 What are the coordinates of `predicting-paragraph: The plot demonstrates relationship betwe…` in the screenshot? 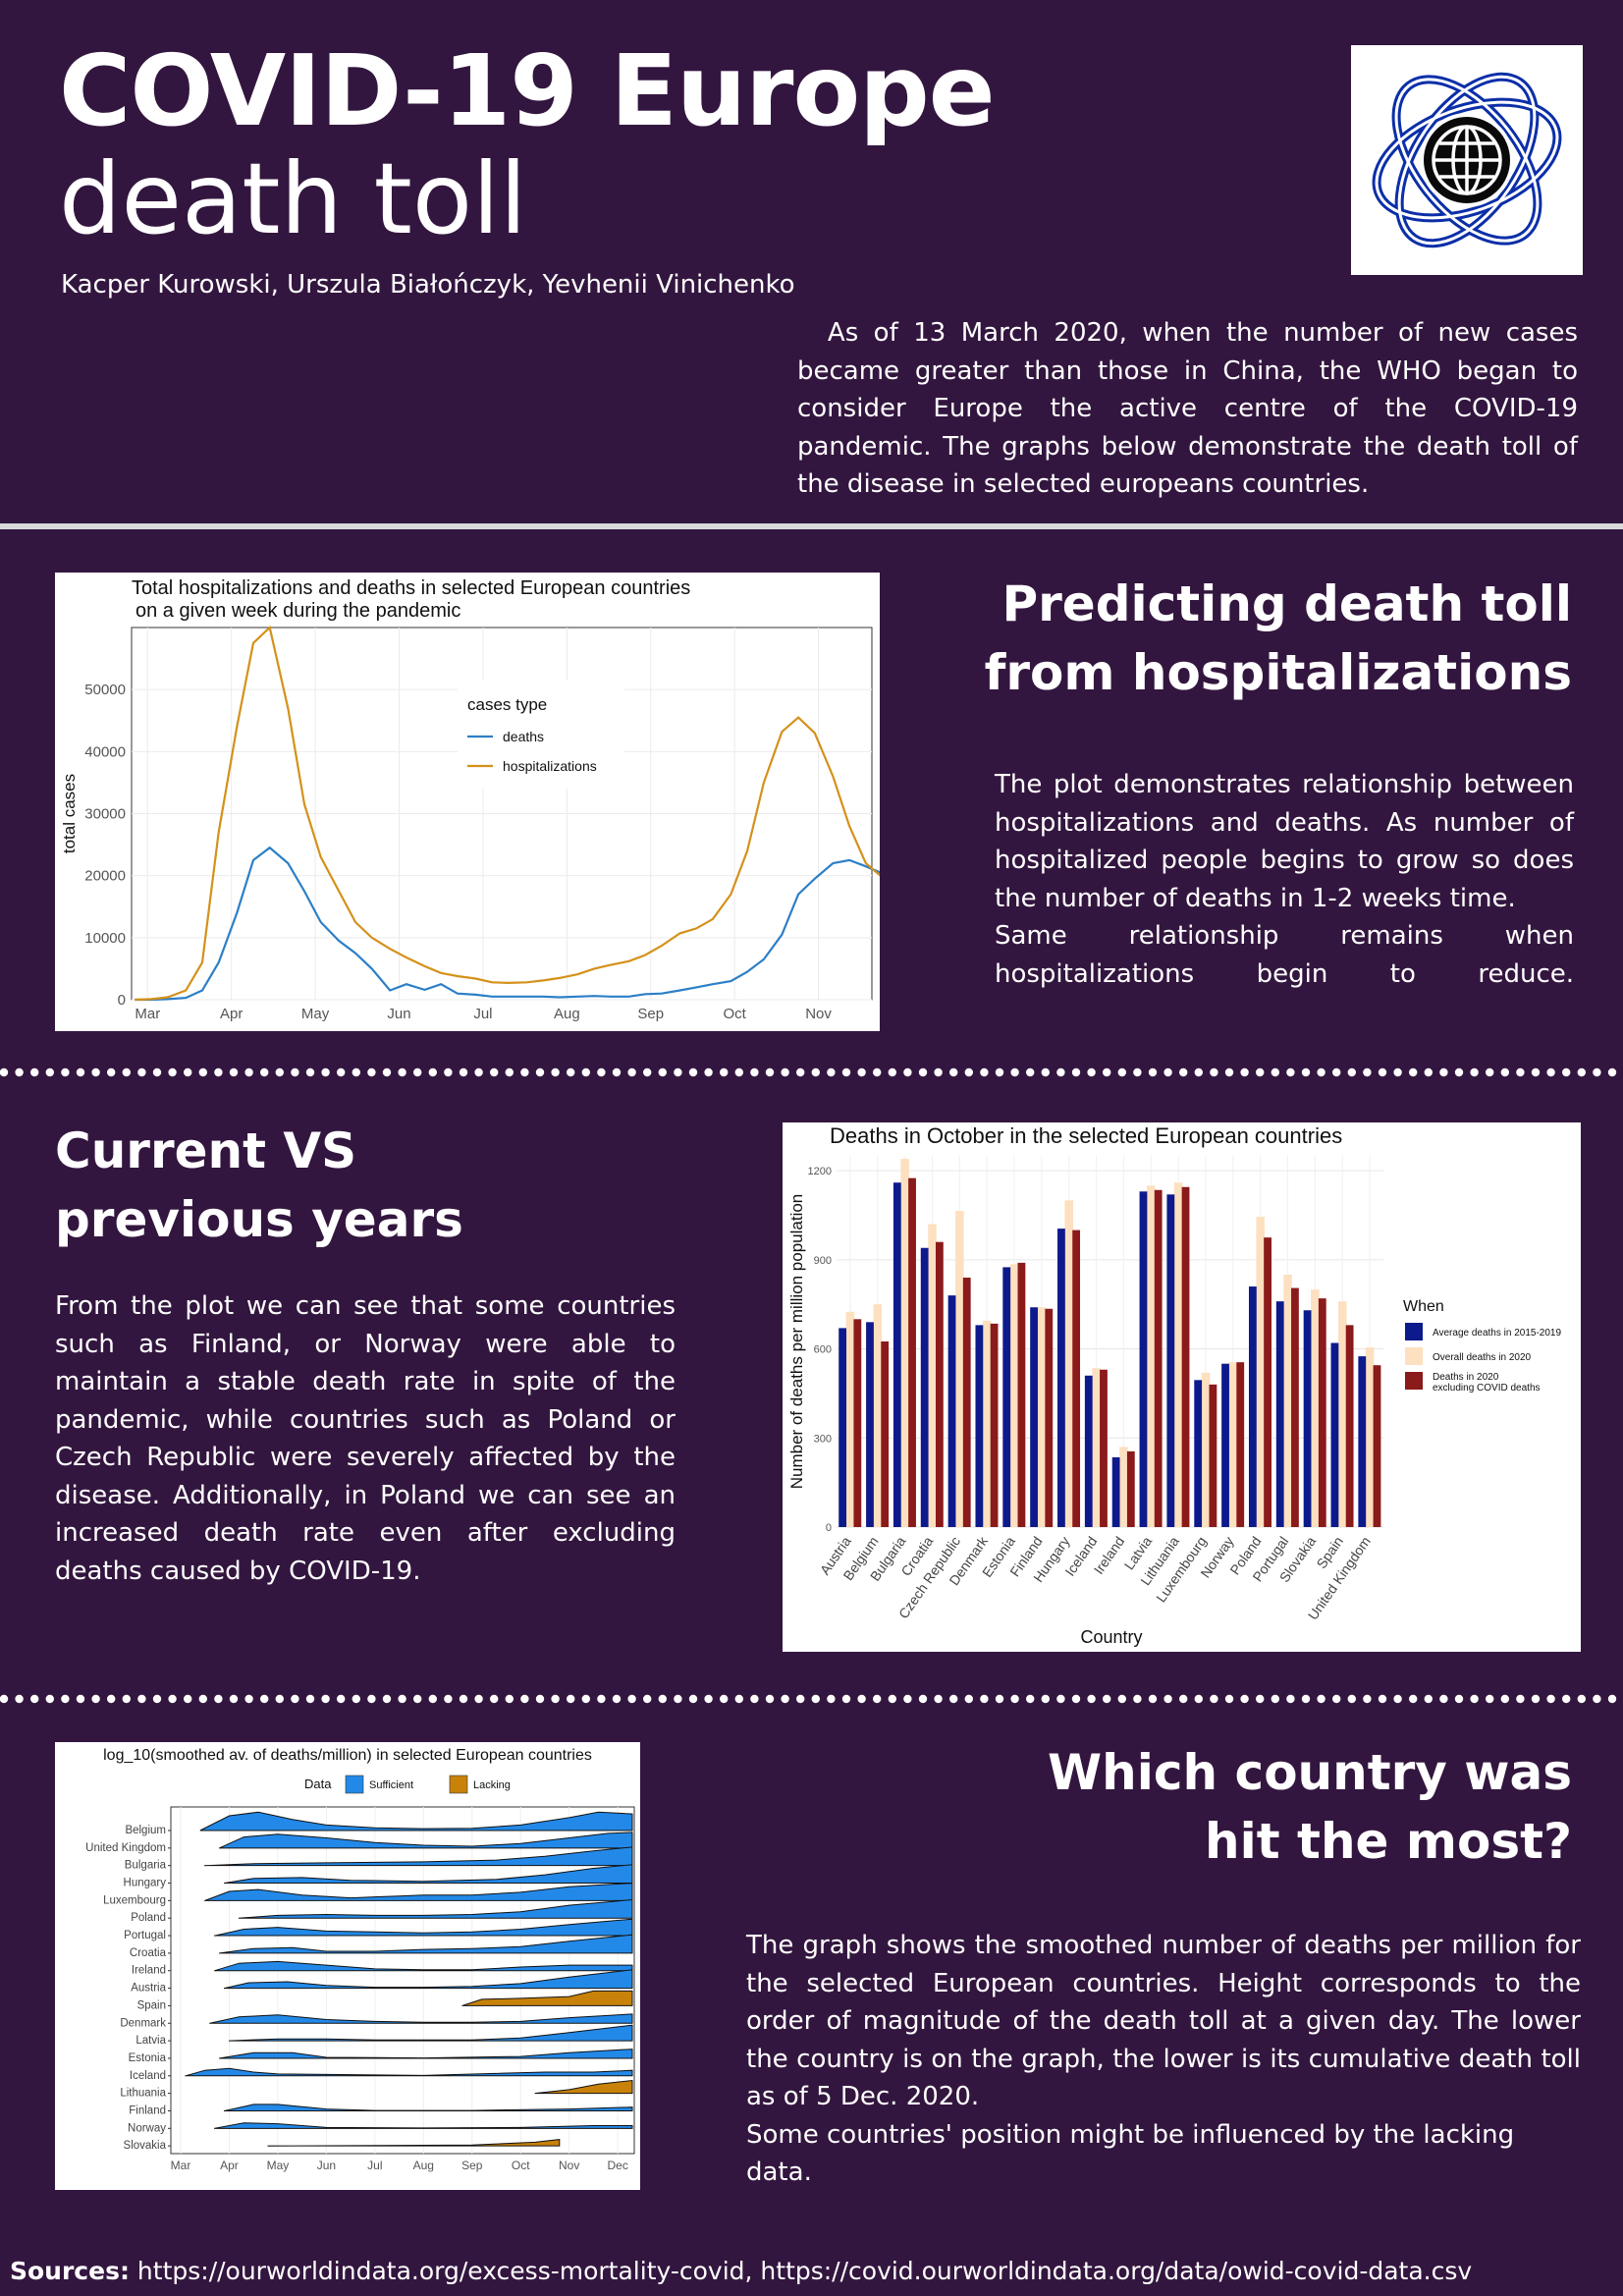 It's located at (1284, 879).